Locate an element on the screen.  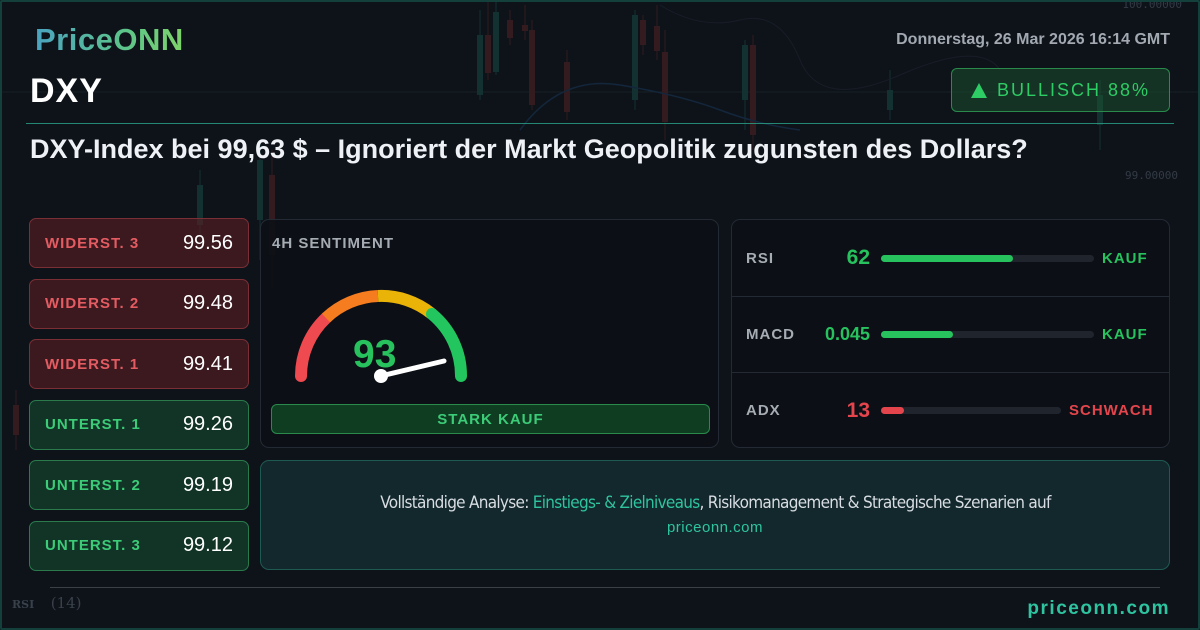
date-timestamp: Donnerstag, 26 Mar 2026 16:14 GMT is located at coordinates (1033, 39).